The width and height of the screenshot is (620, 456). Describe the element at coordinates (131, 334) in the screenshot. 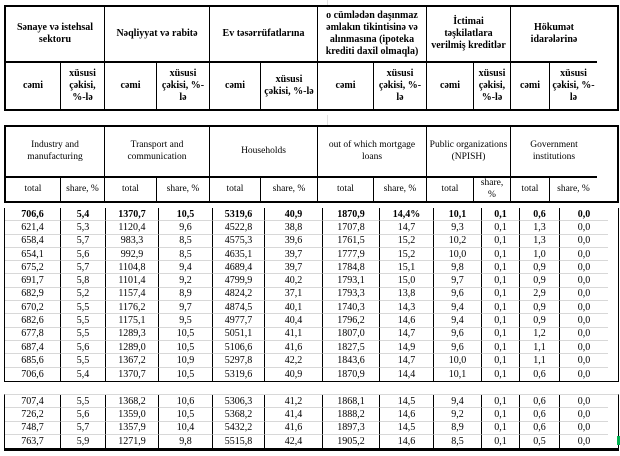

I see `table-cell: 1289,3` at that location.